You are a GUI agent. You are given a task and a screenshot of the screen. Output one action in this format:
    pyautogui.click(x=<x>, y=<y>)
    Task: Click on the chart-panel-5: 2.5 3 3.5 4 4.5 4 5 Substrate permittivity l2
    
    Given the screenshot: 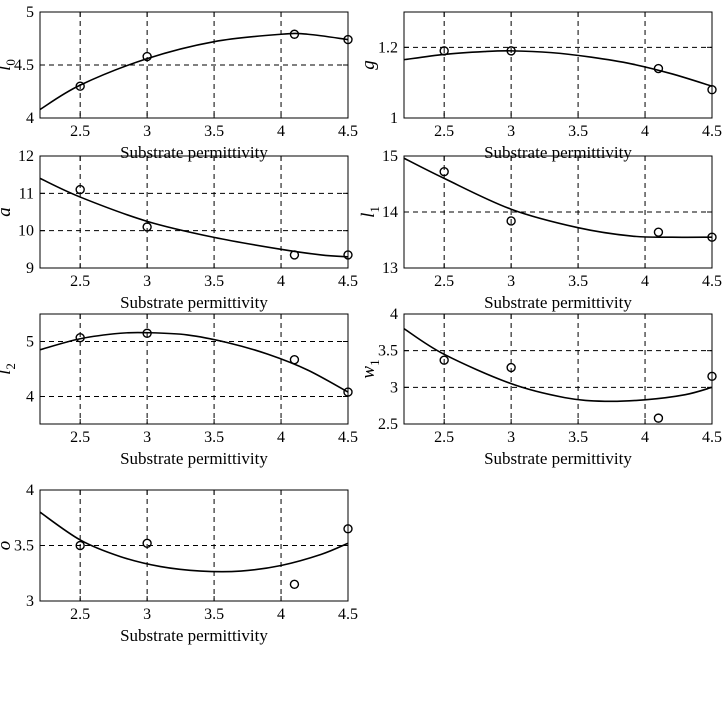 What is the action you would take?
    pyautogui.click(x=179, y=390)
    